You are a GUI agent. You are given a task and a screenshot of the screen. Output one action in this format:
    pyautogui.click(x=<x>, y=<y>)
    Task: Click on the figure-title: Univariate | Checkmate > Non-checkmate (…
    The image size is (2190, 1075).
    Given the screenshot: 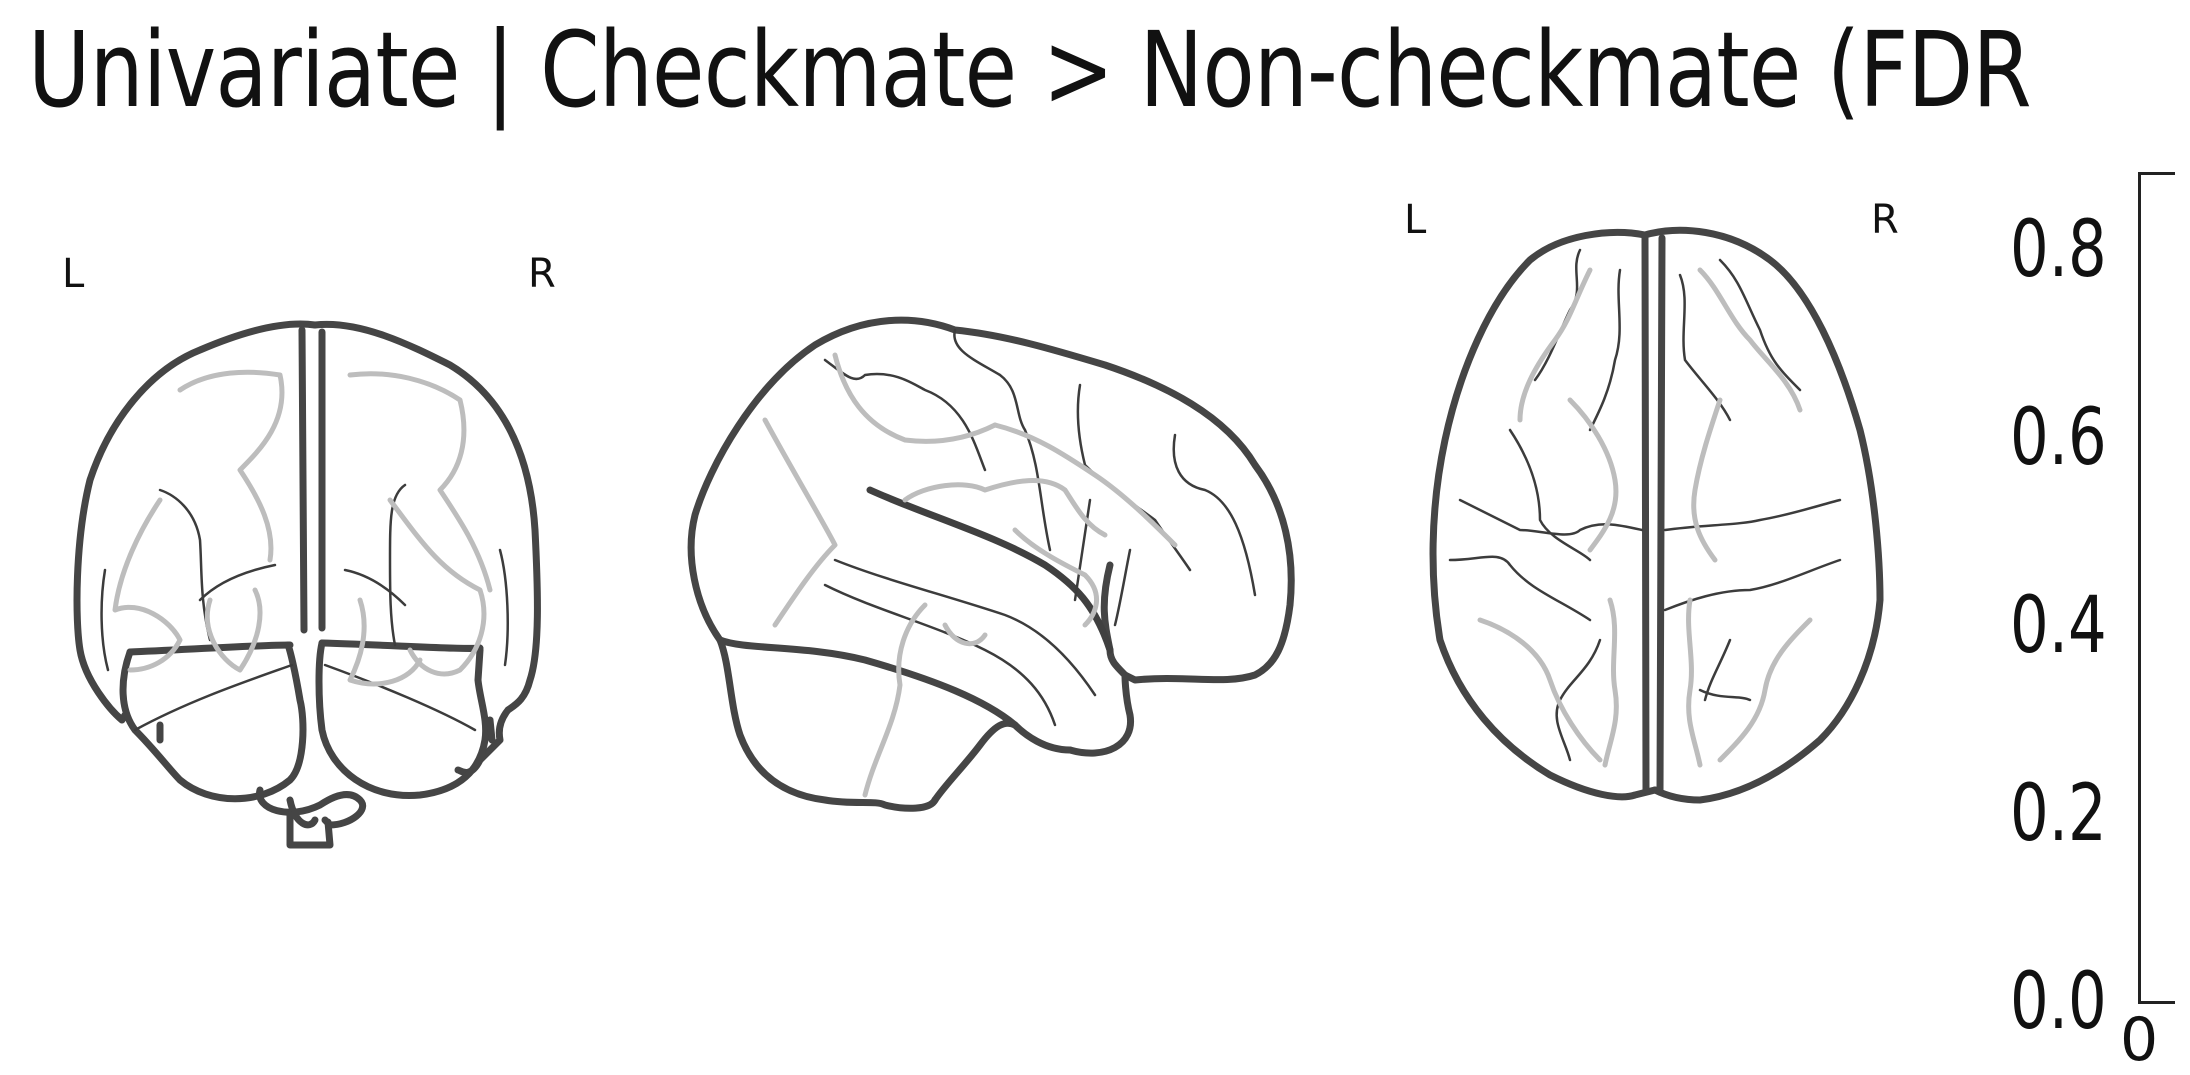 What is the action you would take?
    pyautogui.click(x=1030, y=70)
    